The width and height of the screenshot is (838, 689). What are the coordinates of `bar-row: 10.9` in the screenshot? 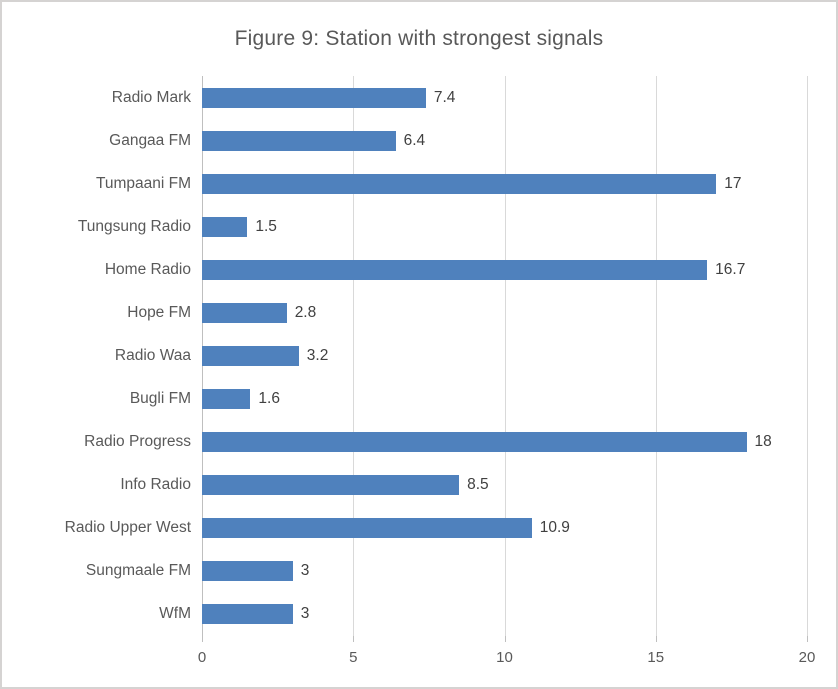 It's located at (504, 528).